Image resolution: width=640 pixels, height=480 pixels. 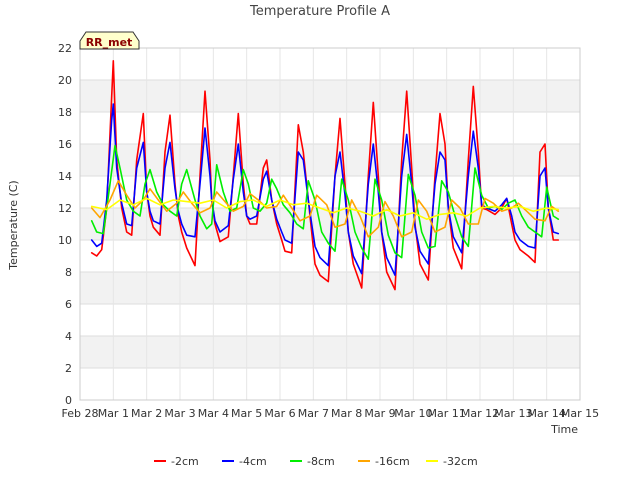 What do you see at coordinates (321, 461) in the screenshot?
I see `legend-label: -8cm` at bounding box center [321, 461].